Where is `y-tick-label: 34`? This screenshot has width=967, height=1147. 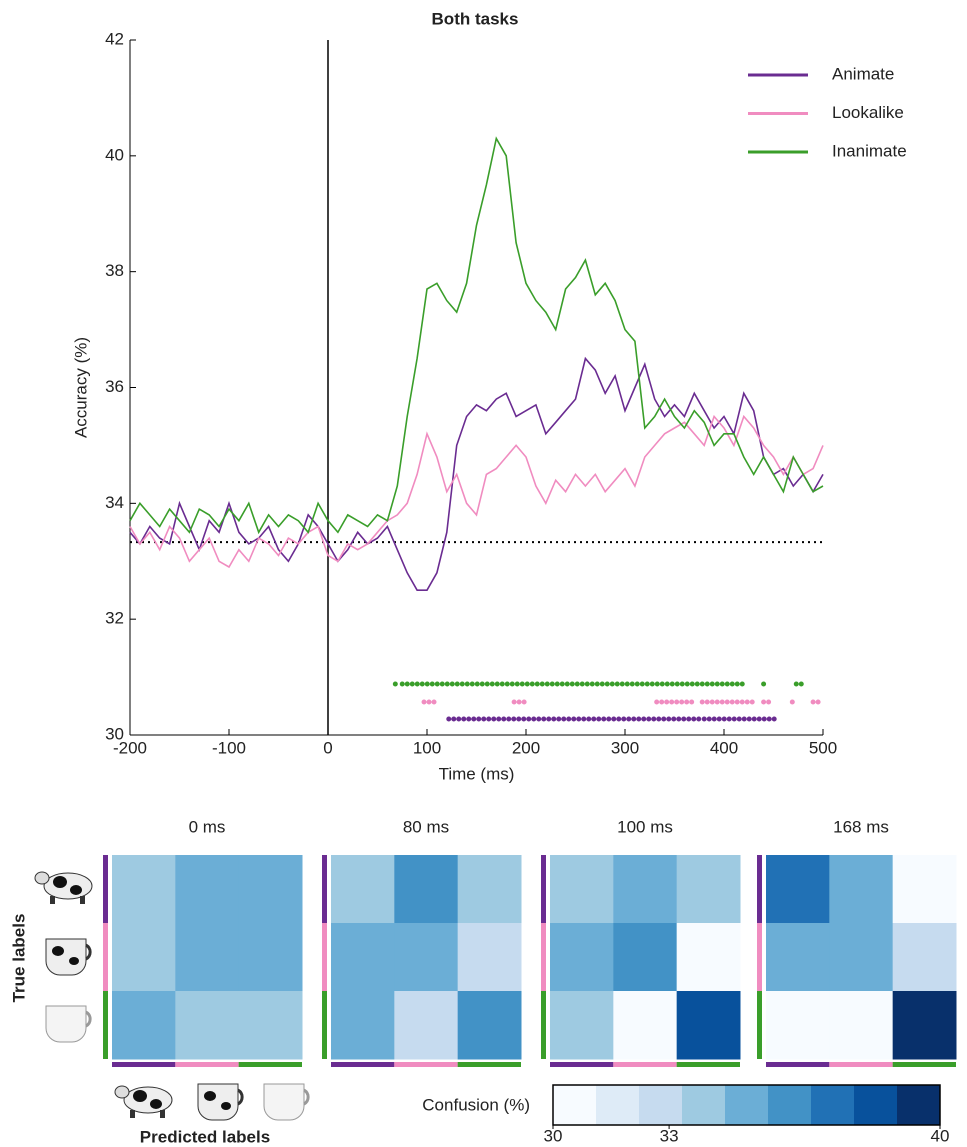
y-tick-label: 34 is located at coordinates (114, 502).